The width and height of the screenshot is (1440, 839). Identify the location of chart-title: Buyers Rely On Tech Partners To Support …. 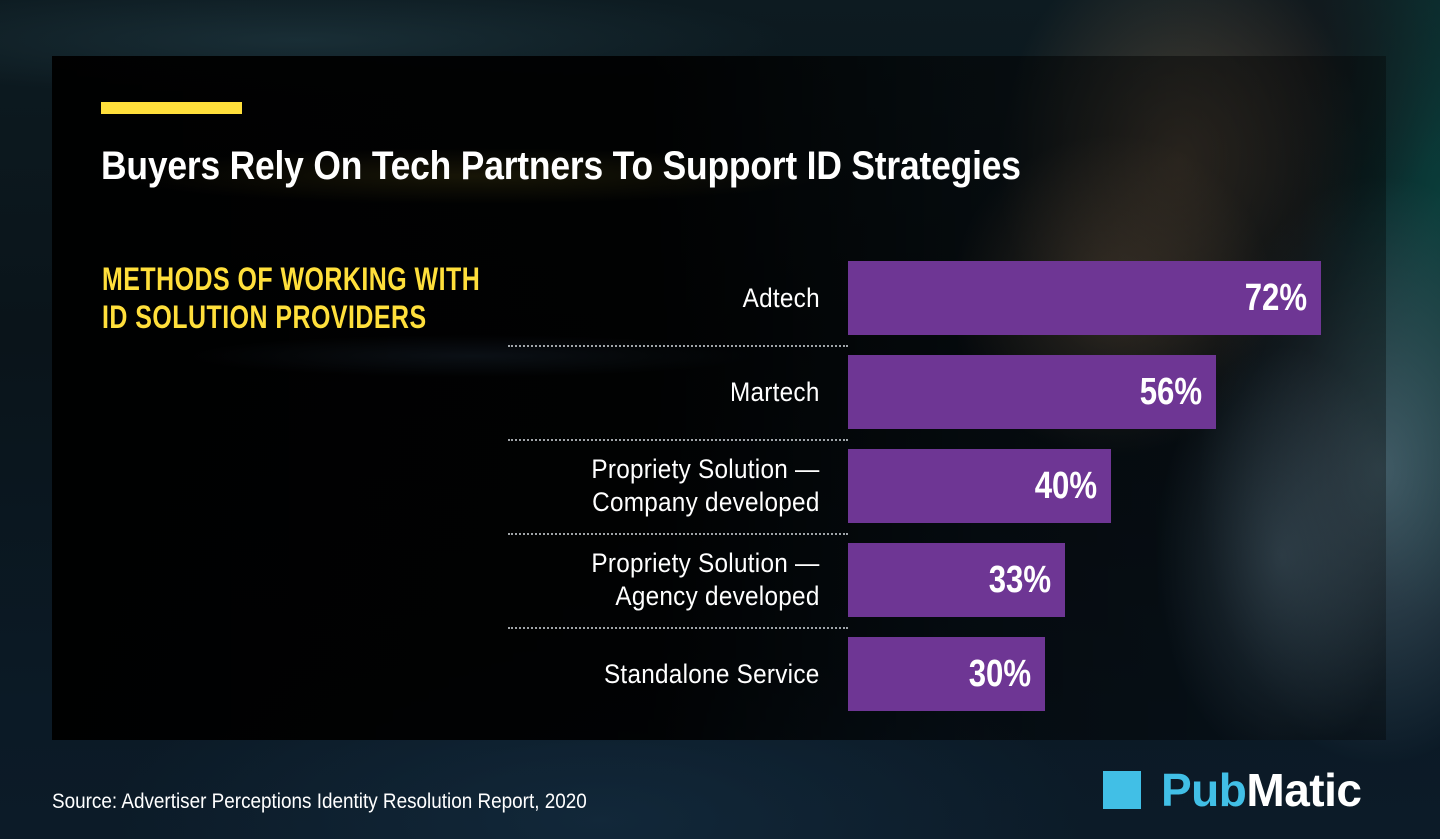
(561, 166).